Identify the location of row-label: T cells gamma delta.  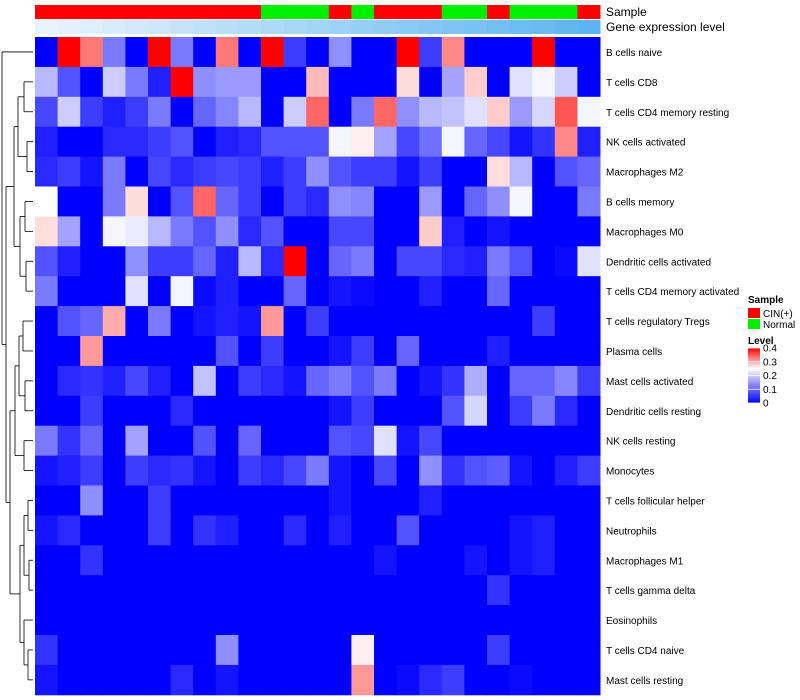
(651, 591).